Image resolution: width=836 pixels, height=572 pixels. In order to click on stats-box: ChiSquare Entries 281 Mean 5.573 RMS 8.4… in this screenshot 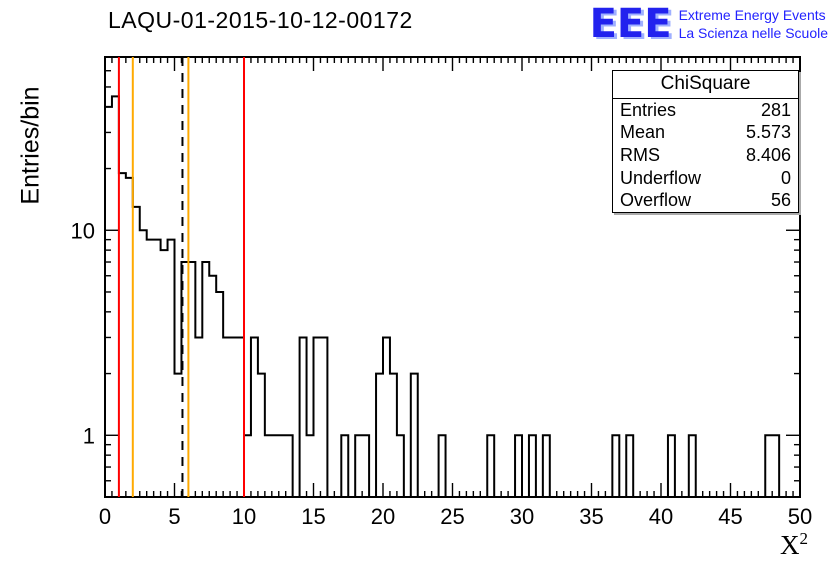, I will do `click(705, 141)`.